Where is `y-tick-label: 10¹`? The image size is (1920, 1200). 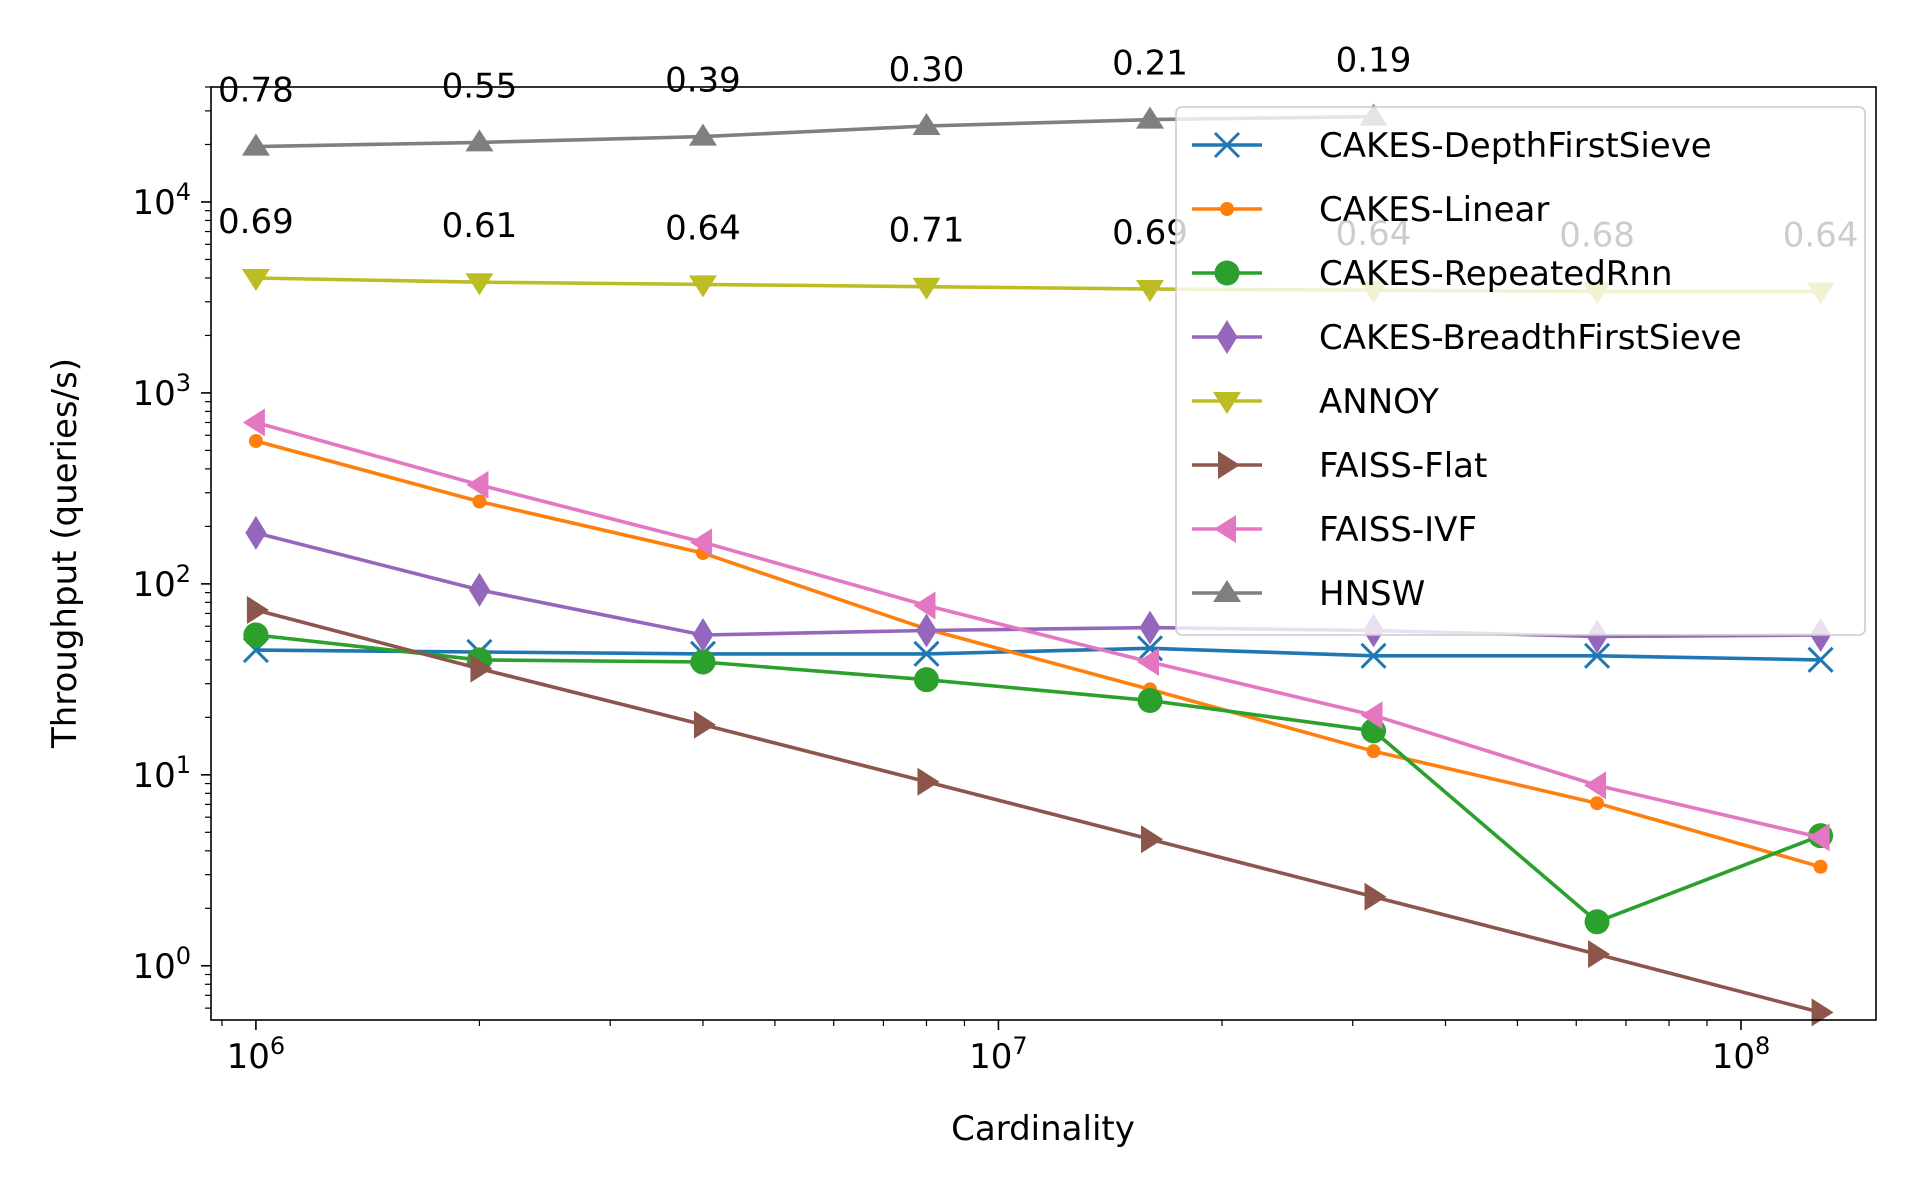
y-tick-label: 10¹ is located at coordinates (161, 773).